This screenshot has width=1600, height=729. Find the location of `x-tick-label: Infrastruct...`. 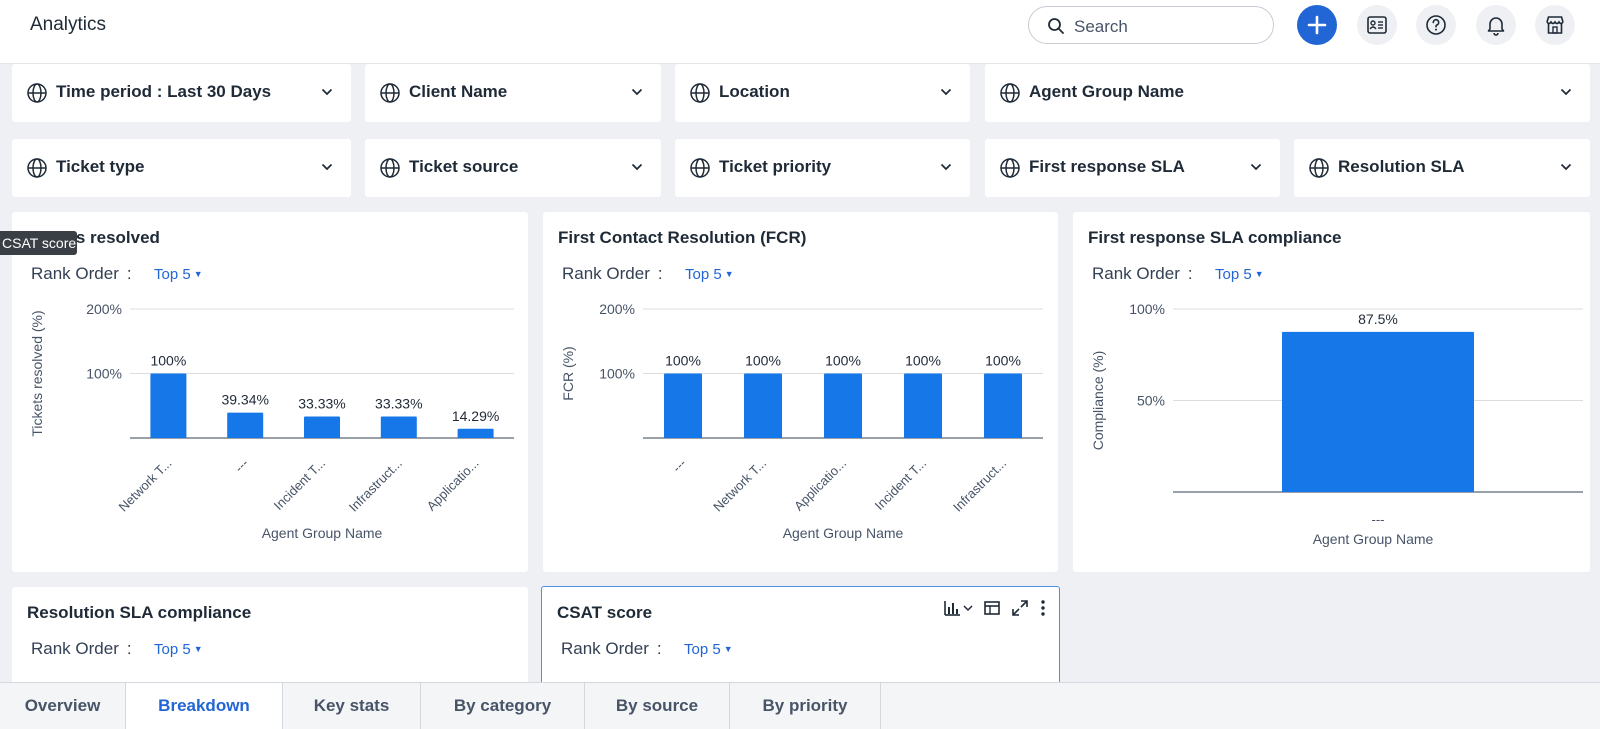

x-tick-label: Infrastruct... is located at coordinates (979, 485).